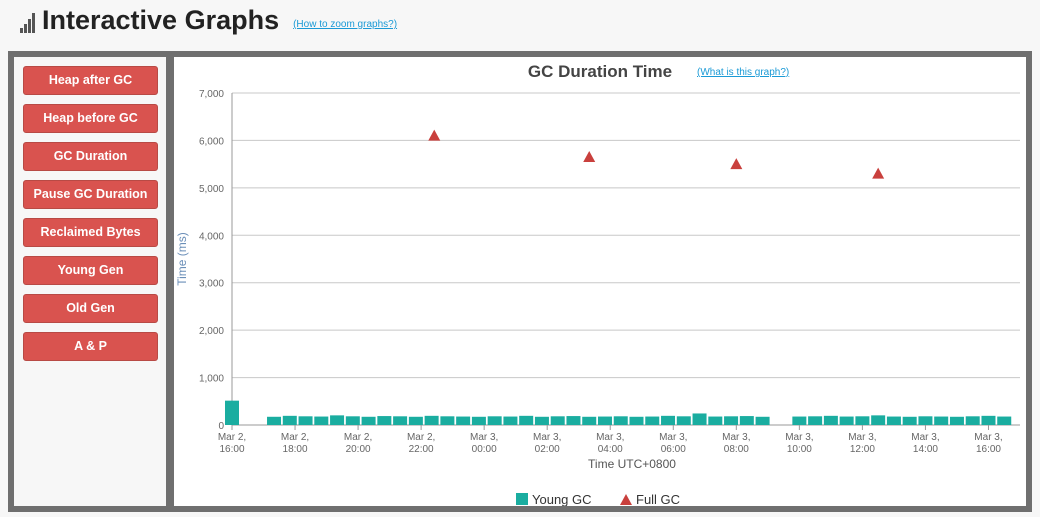  What do you see at coordinates (618, 412) in the screenshot?
I see `young-gc-series` at bounding box center [618, 412].